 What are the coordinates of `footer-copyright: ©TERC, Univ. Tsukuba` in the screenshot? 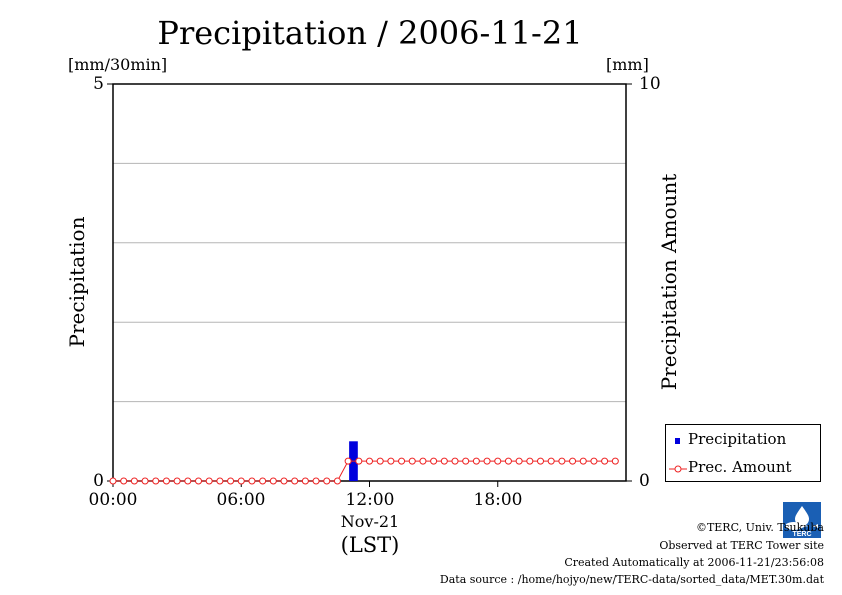 It's located at (759, 527).